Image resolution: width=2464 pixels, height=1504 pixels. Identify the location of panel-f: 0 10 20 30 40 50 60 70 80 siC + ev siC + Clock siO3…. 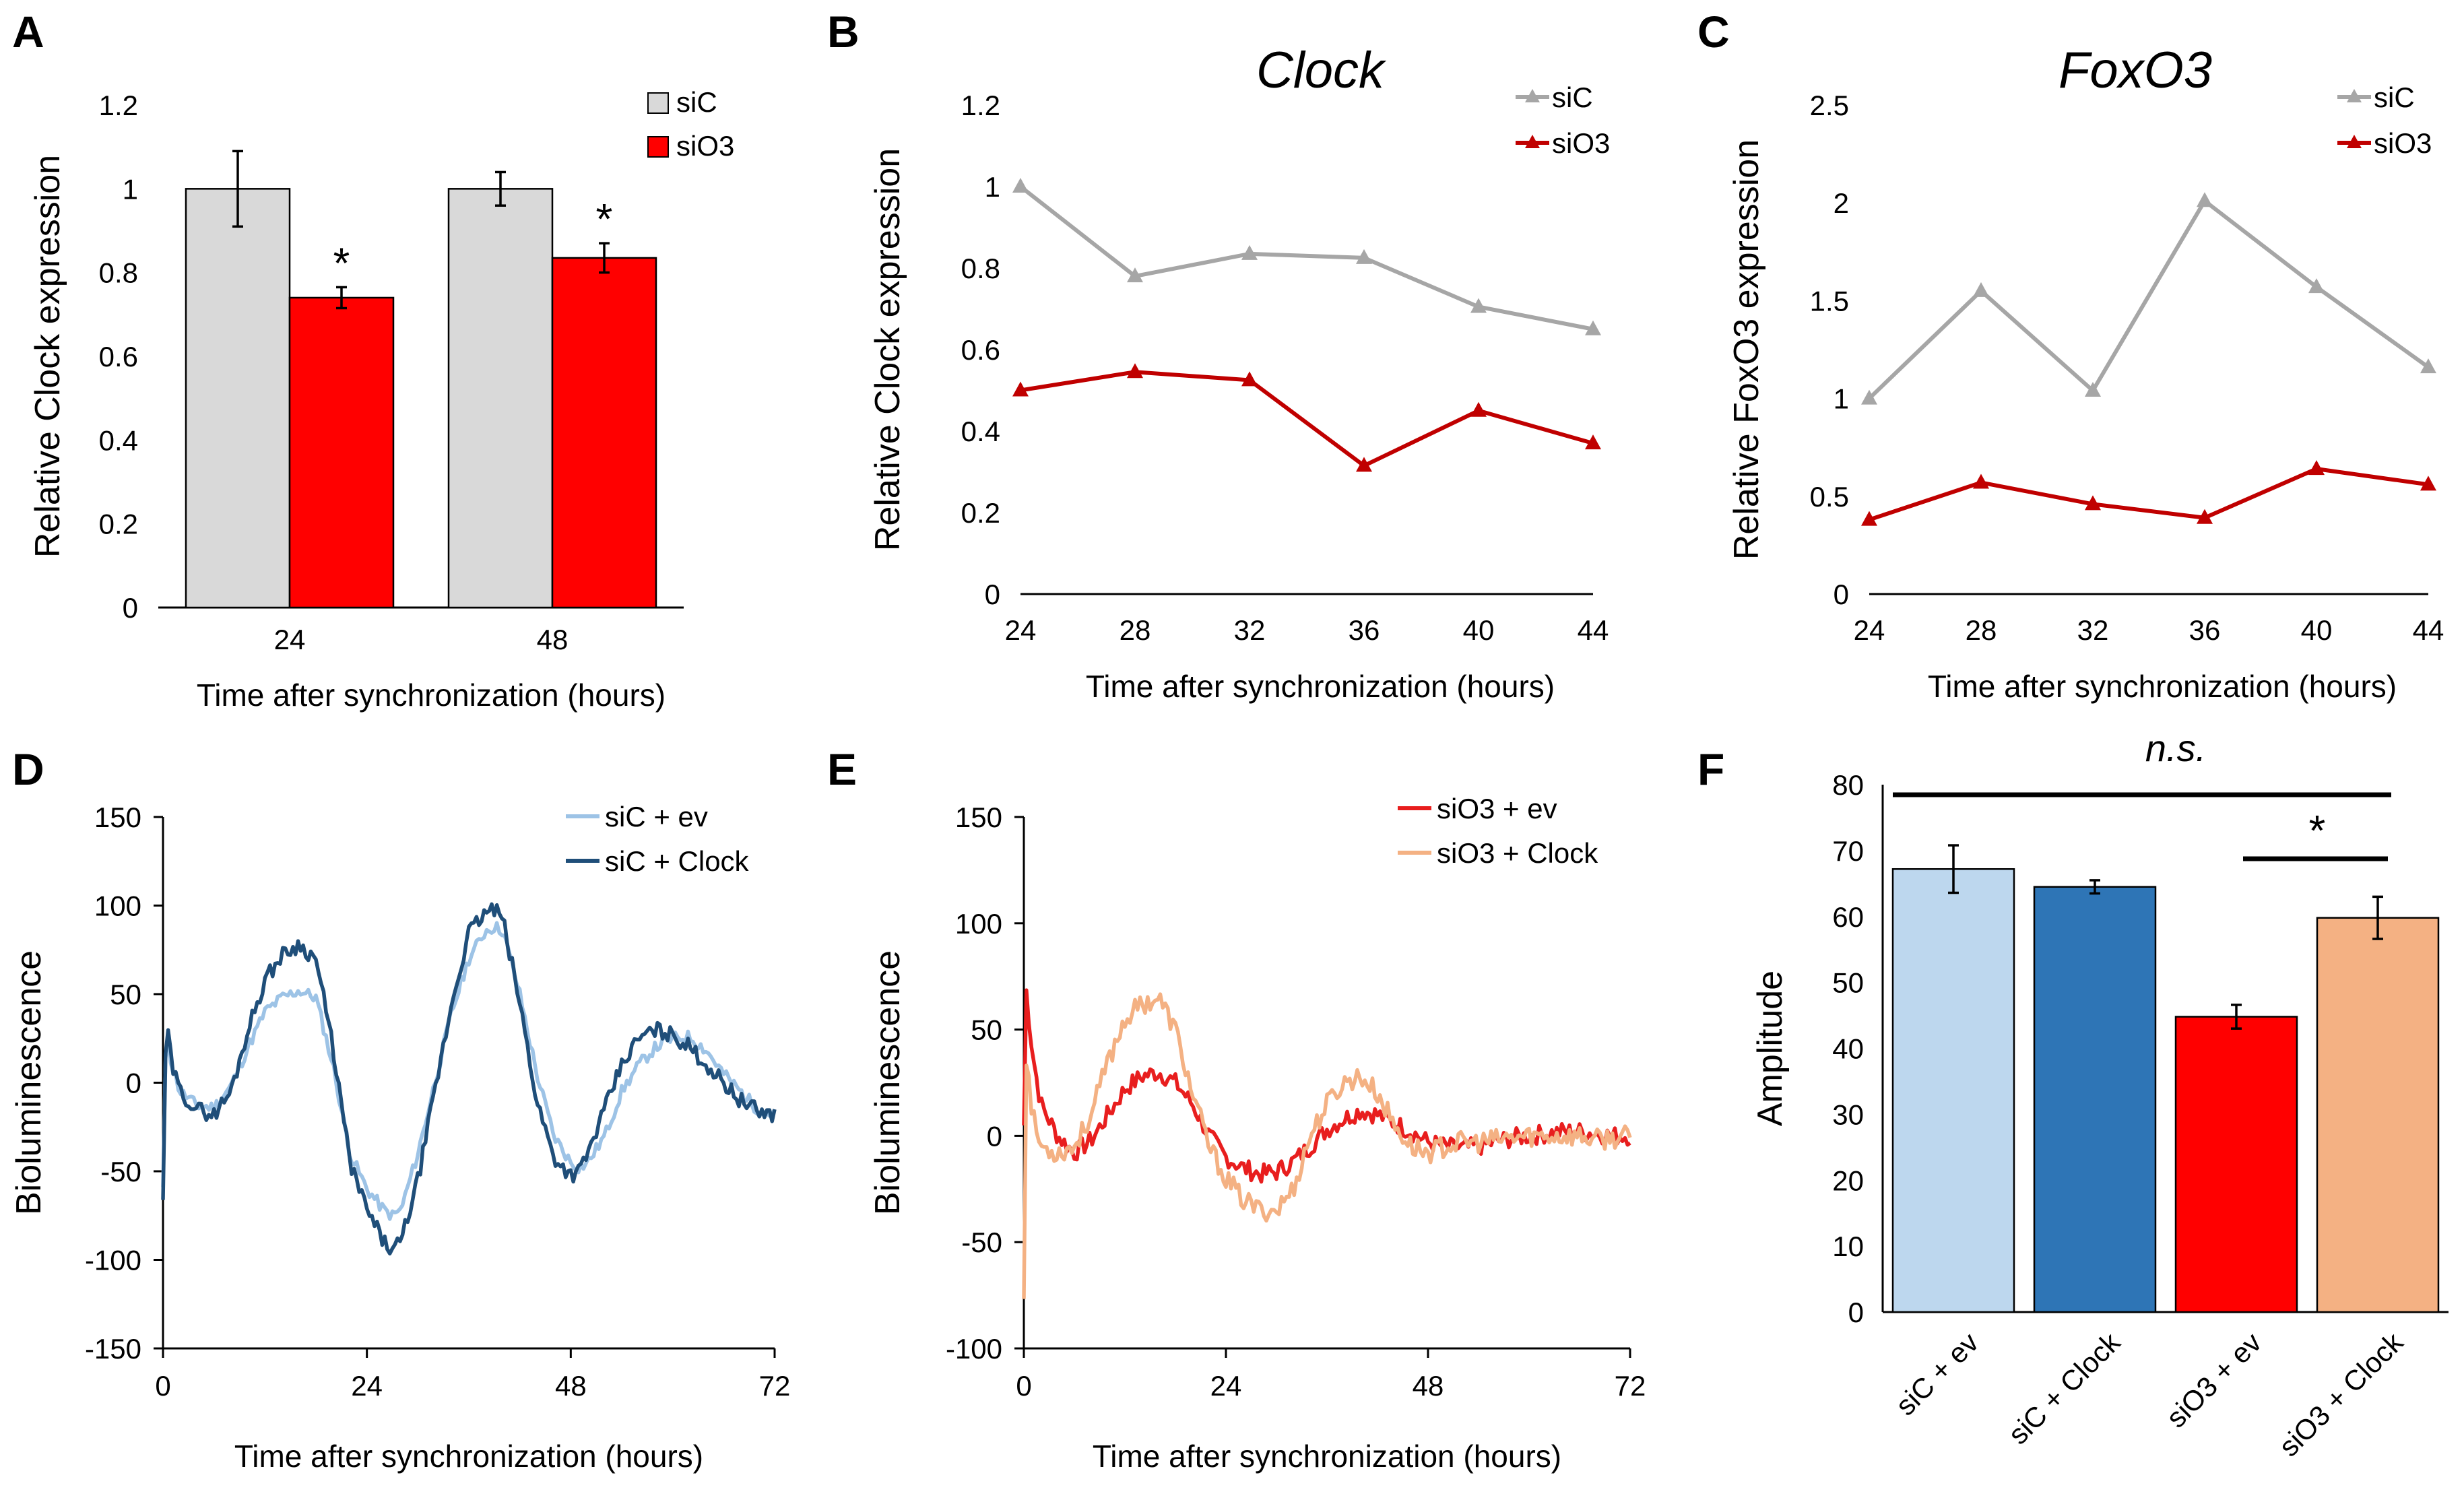
(2100, 1095).